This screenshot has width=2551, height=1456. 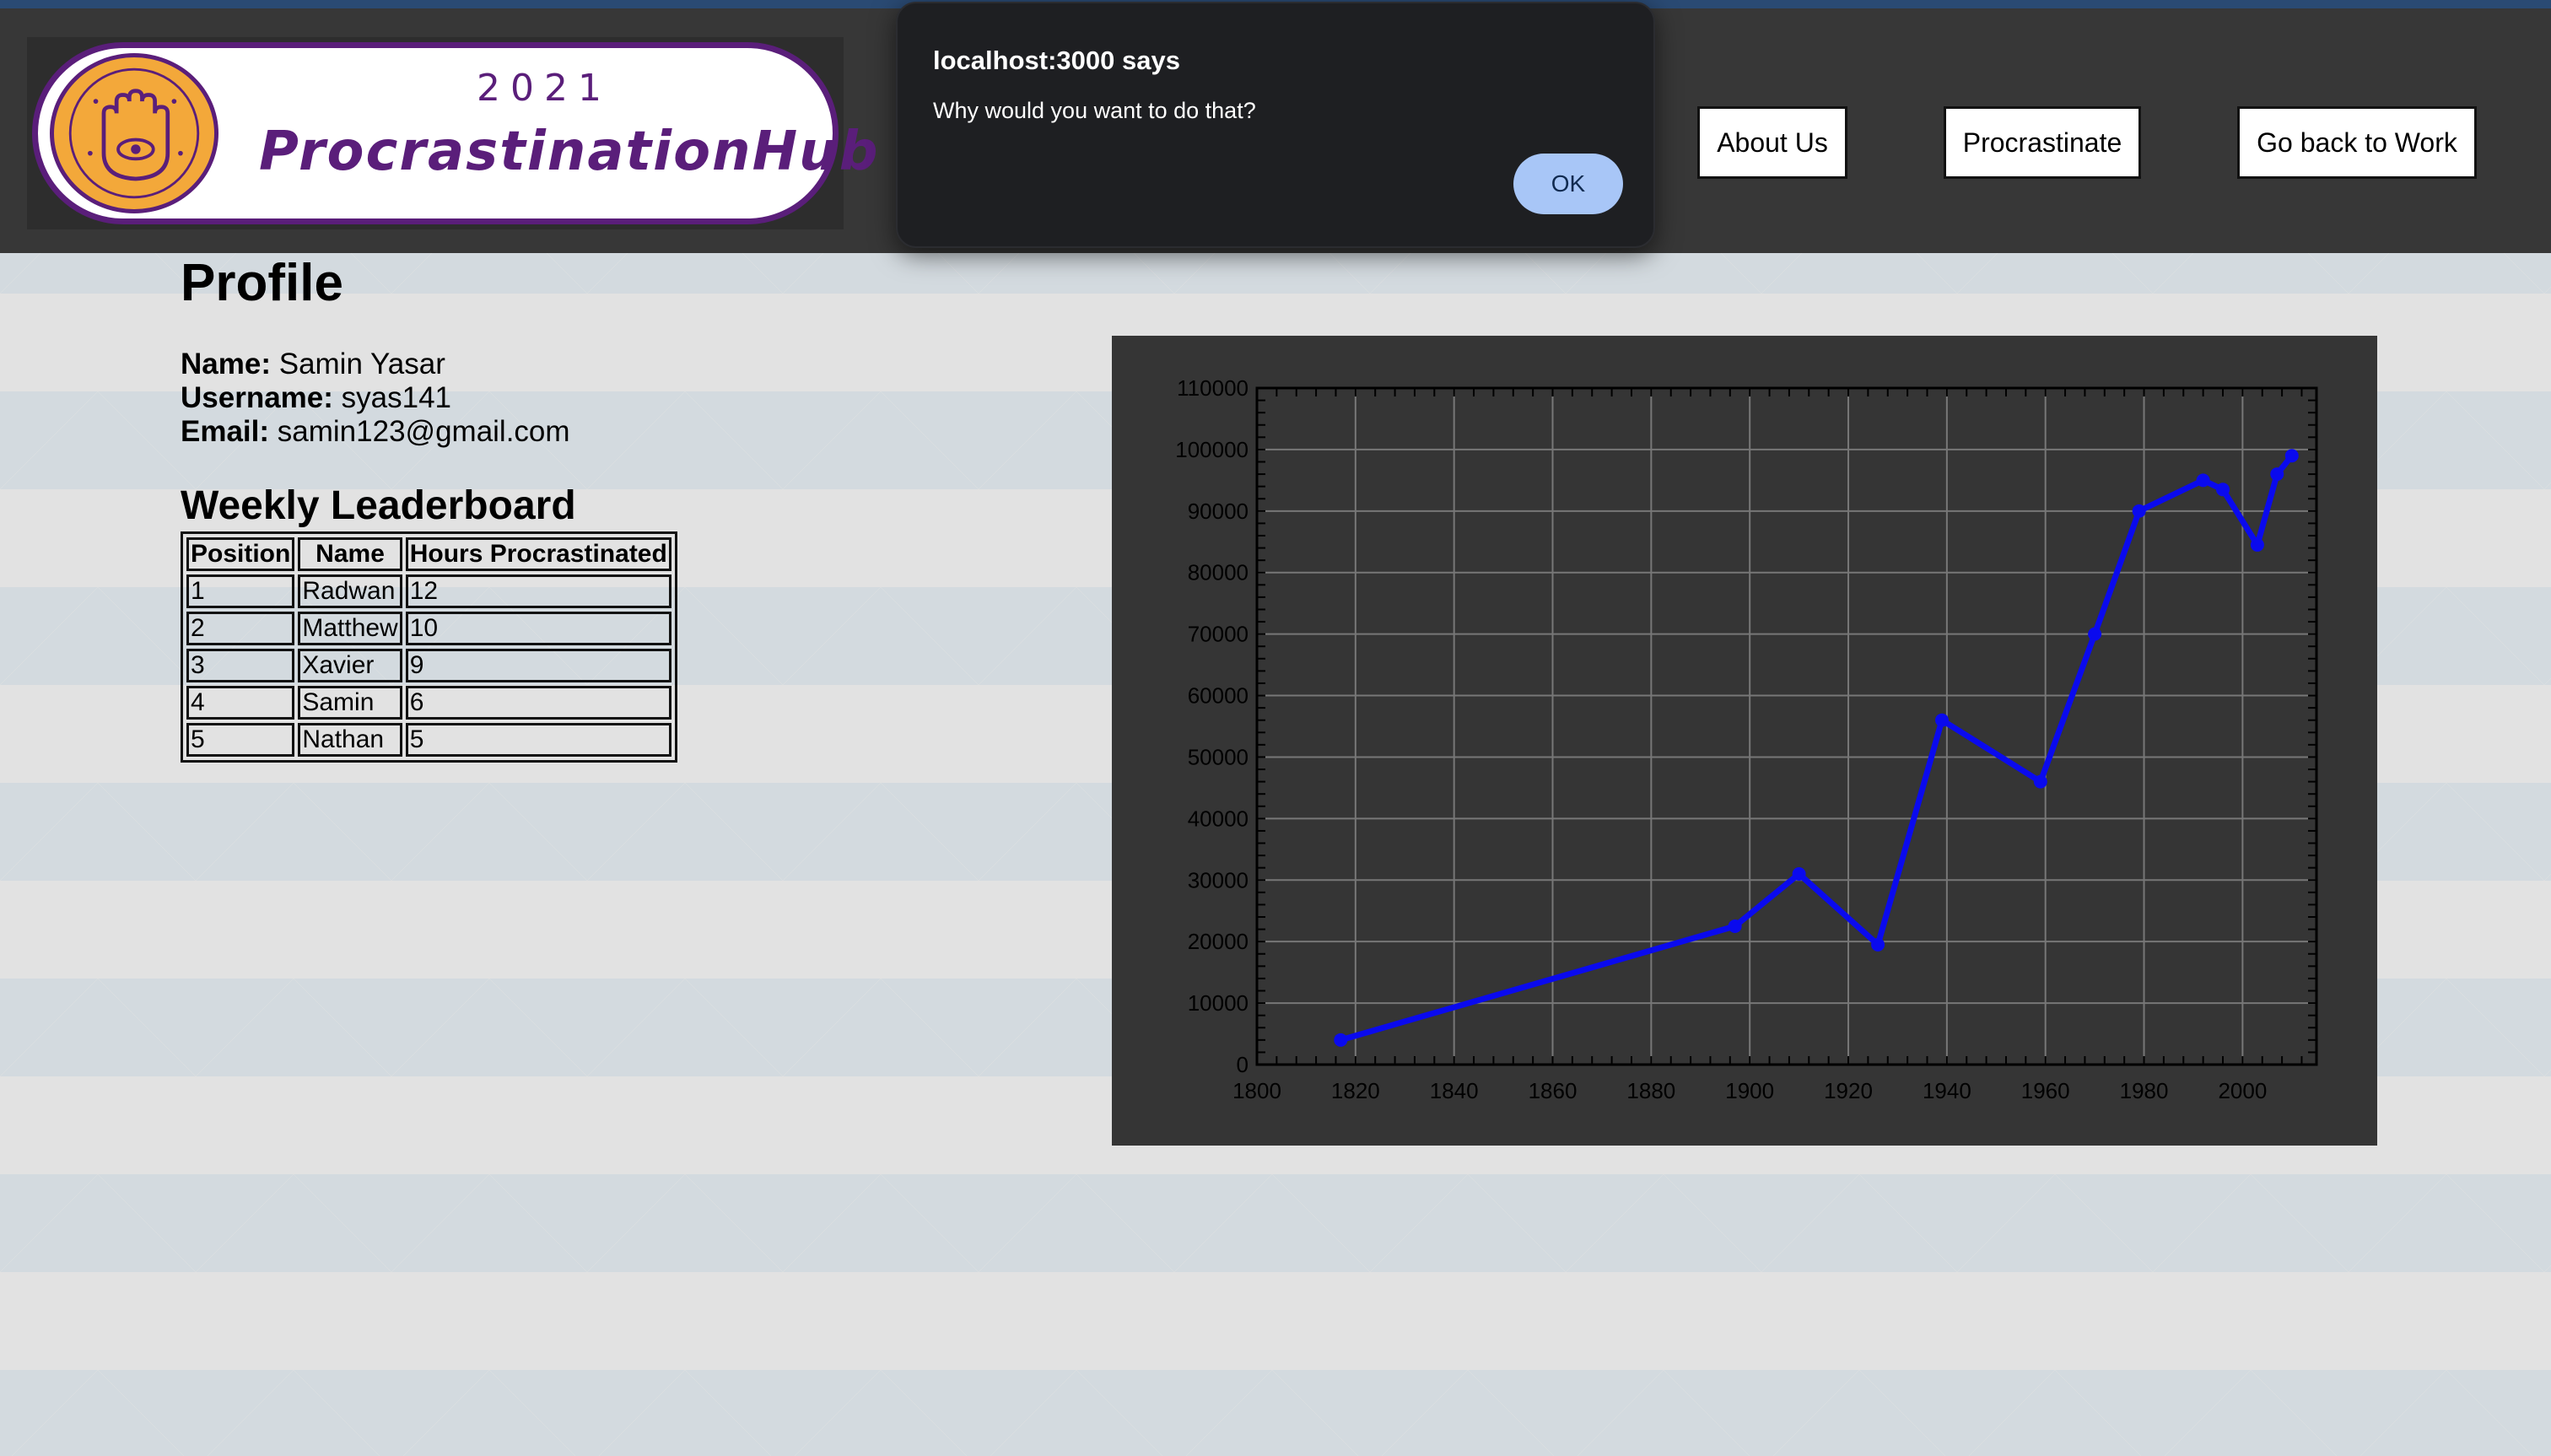 What do you see at coordinates (1218, 635) in the screenshot?
I see `y-tick-label: 70000` at bounding box center [1218, 635].